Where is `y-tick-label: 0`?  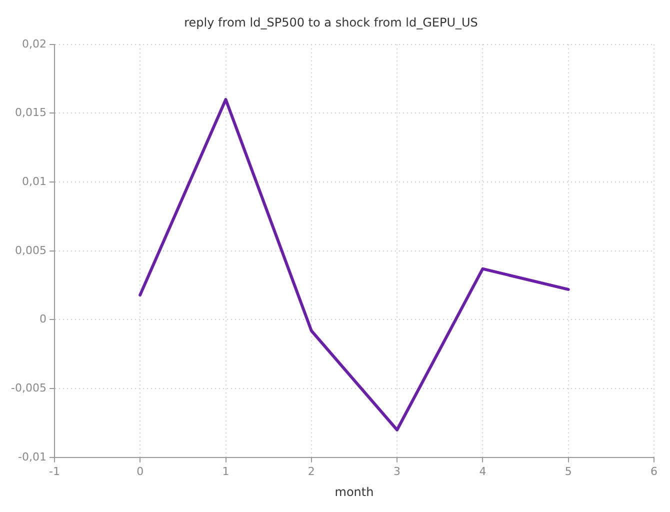
y-tick-label: 0 is located at coordinates (42, 319).